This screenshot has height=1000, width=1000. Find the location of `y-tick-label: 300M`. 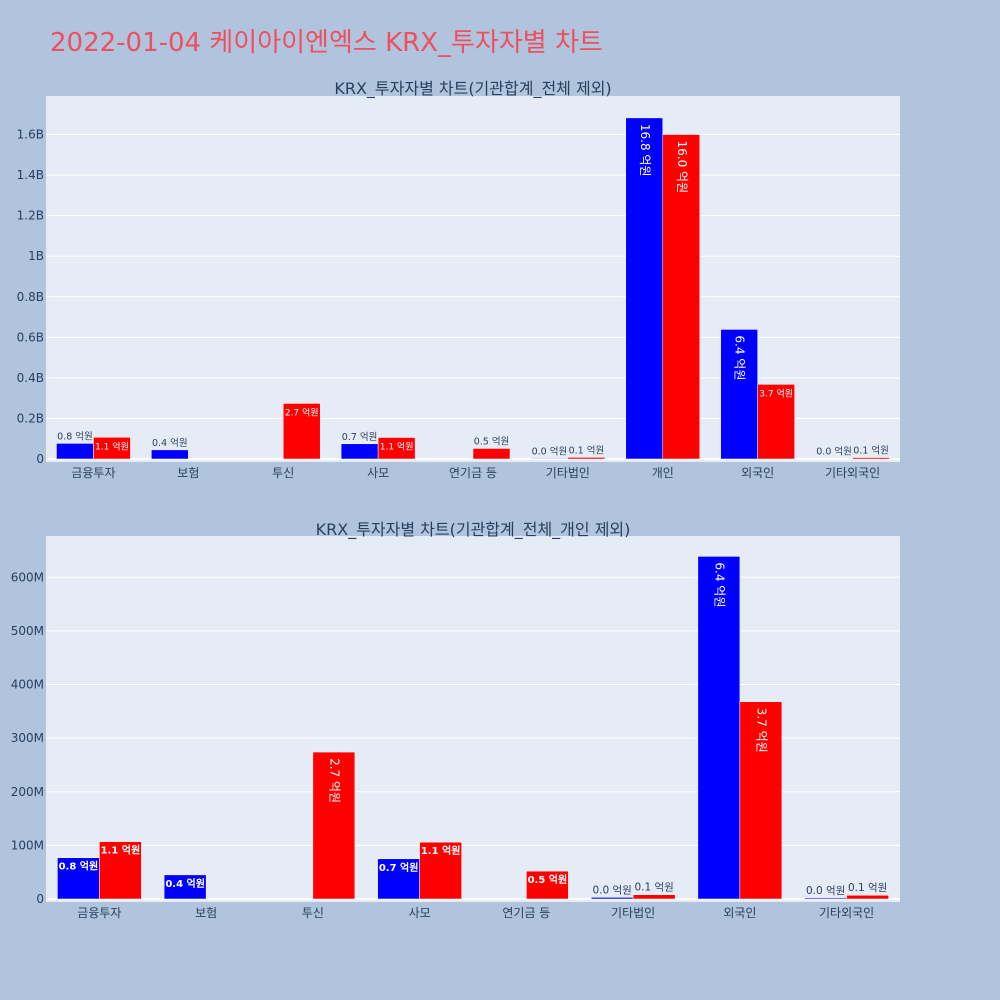

y-tick-label: 300M is located at coordinates (27, 738).